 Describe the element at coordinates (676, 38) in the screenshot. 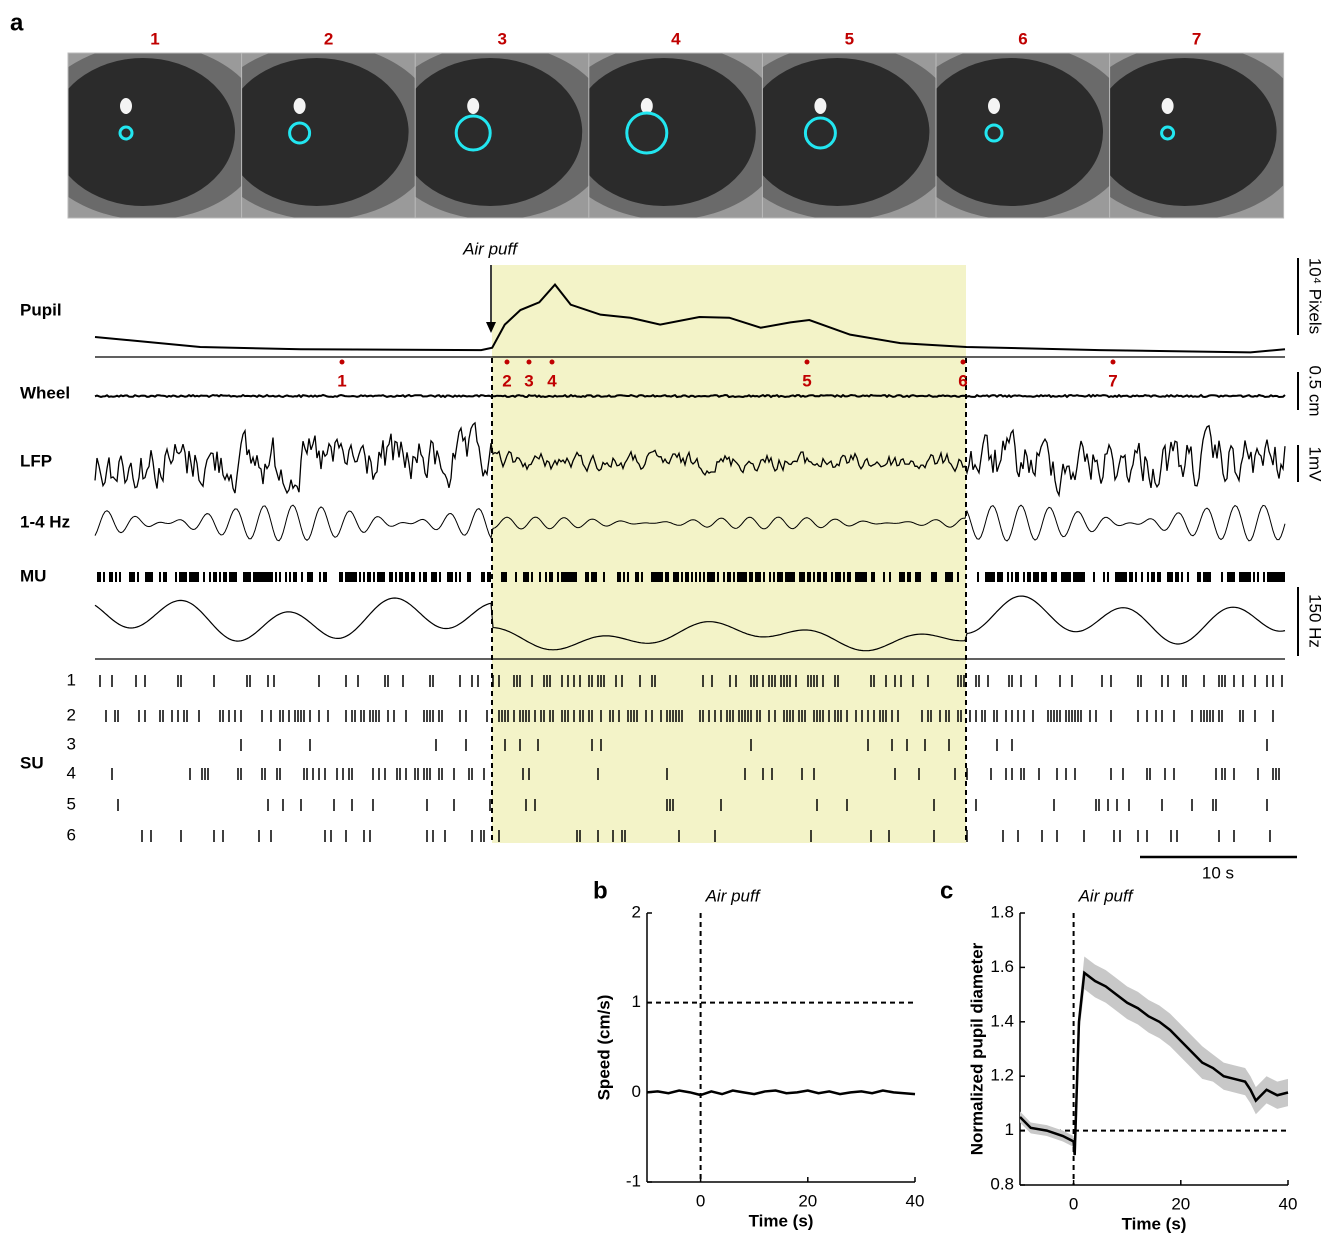

I see `frame-number: 4` at that location.